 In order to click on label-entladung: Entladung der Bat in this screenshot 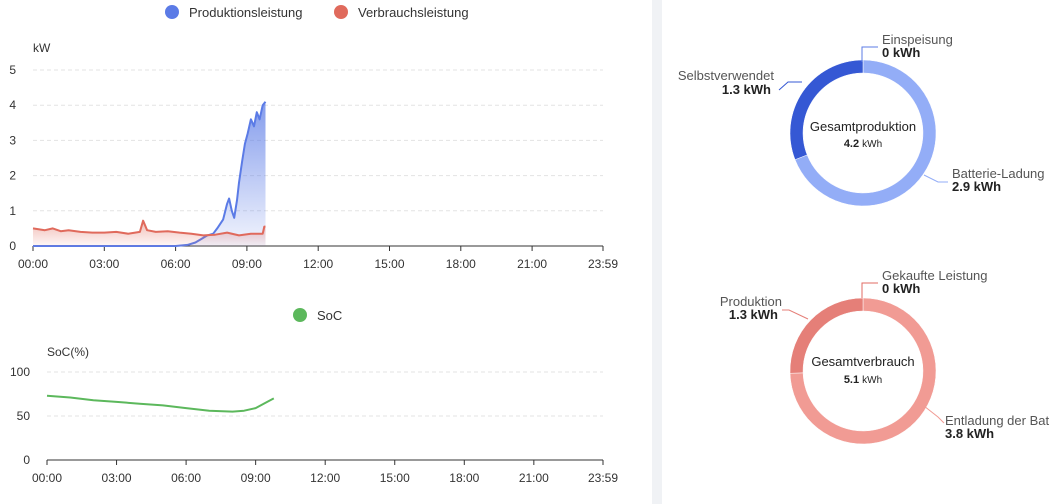, I will do `click(997, 420)`.